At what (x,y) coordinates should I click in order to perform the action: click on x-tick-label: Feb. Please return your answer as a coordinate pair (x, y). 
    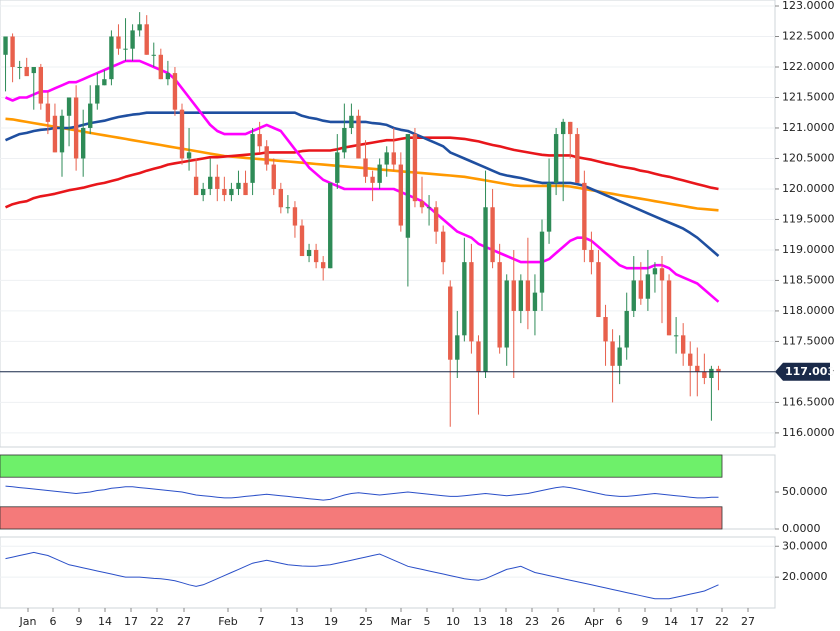
    Looking at the image, I should click on (227, 621).